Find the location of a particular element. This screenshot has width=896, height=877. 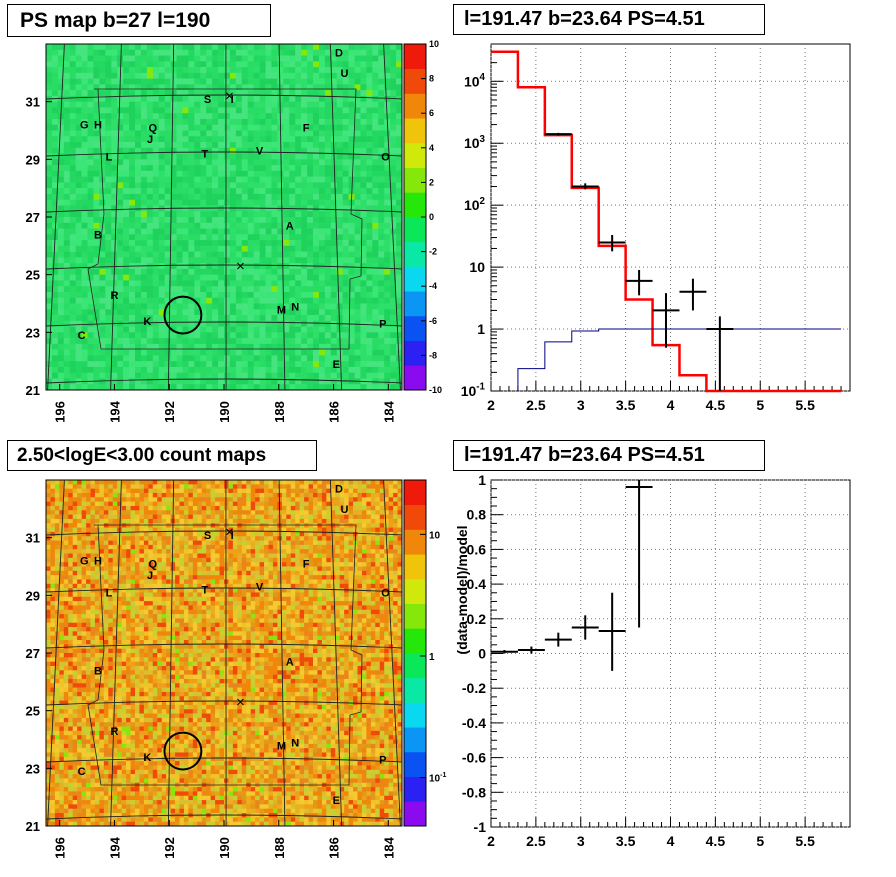

source-label-e: E is located at coordinates (336, 365).